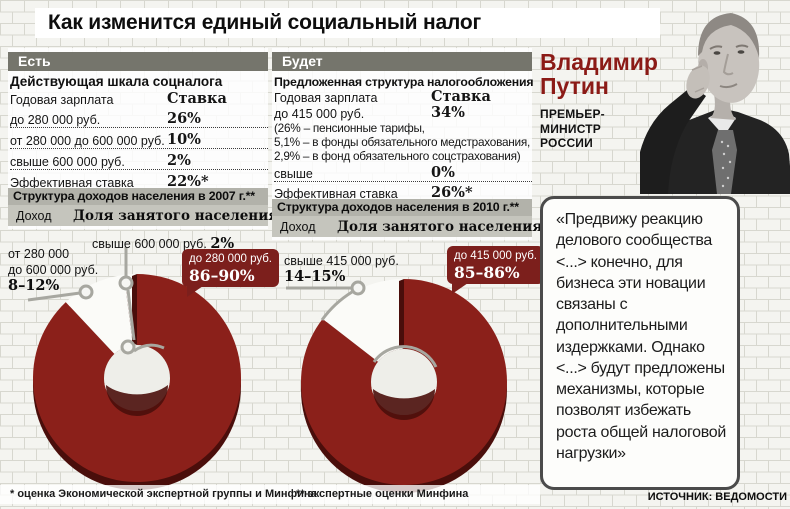 The height and width of the screenshot is (509, 790). I want to click on now-subtitle: Действующая шкала соцналога, so click(116, 81).